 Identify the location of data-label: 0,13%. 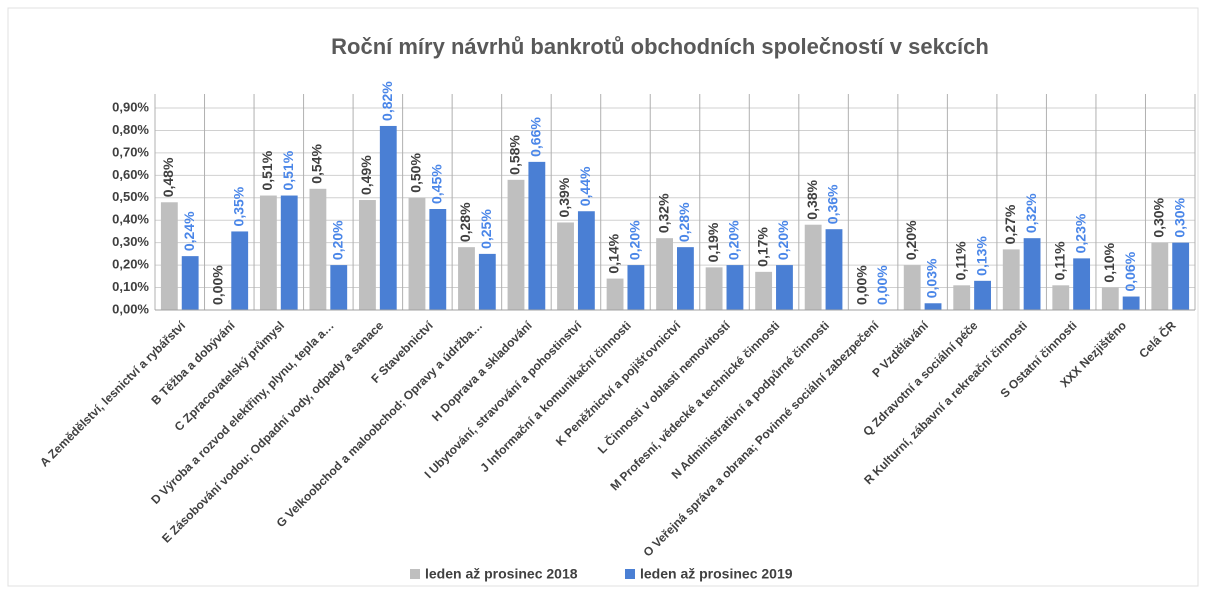
(981, 256).